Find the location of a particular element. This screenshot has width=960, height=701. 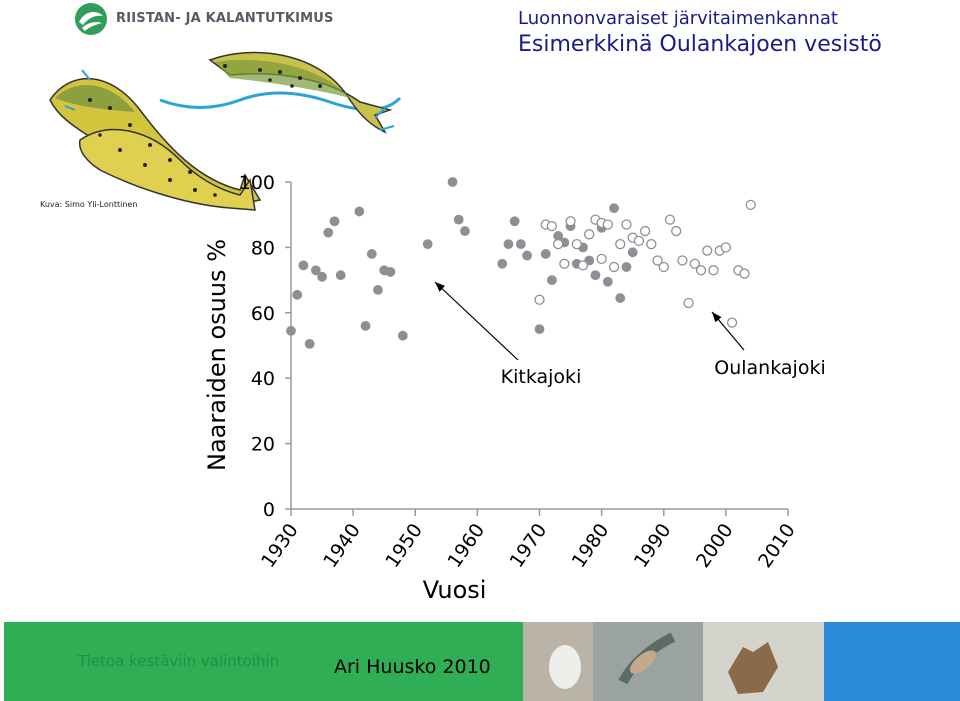

footer-blue-band is located at coordinates (892, 661).